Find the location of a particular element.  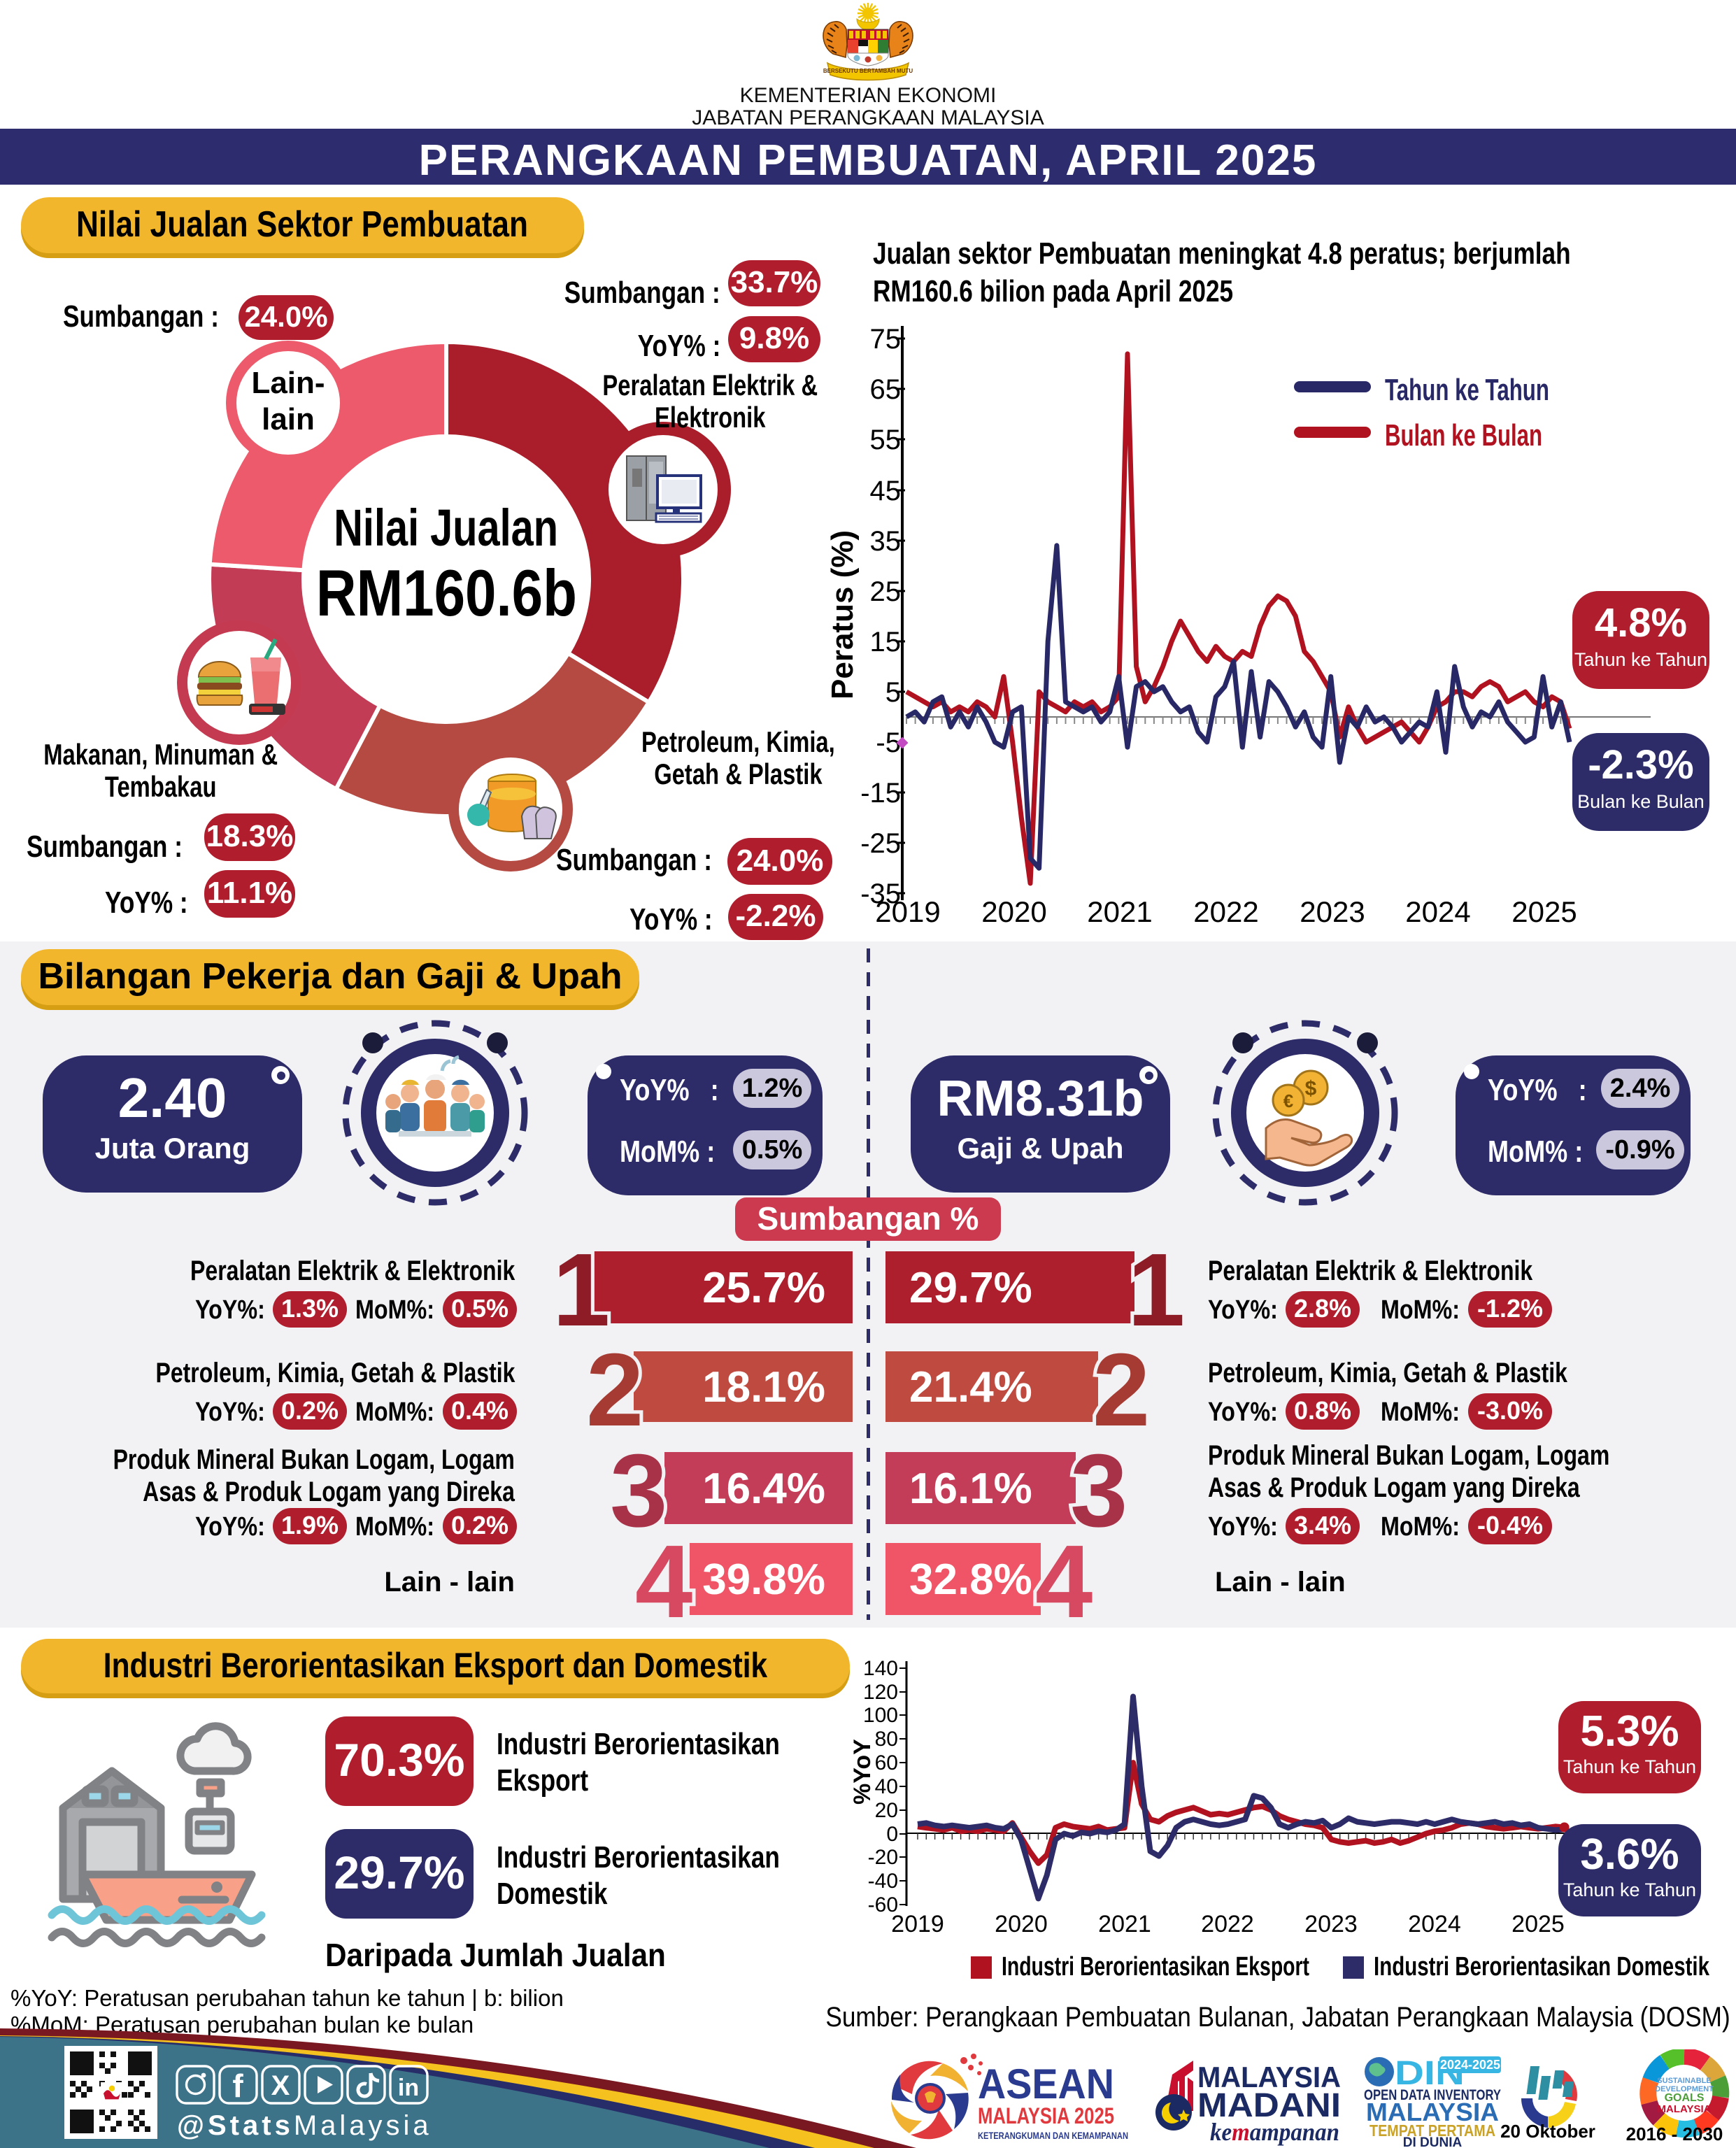

svg-text: 29.7% is located at coordinates (970, 1288).